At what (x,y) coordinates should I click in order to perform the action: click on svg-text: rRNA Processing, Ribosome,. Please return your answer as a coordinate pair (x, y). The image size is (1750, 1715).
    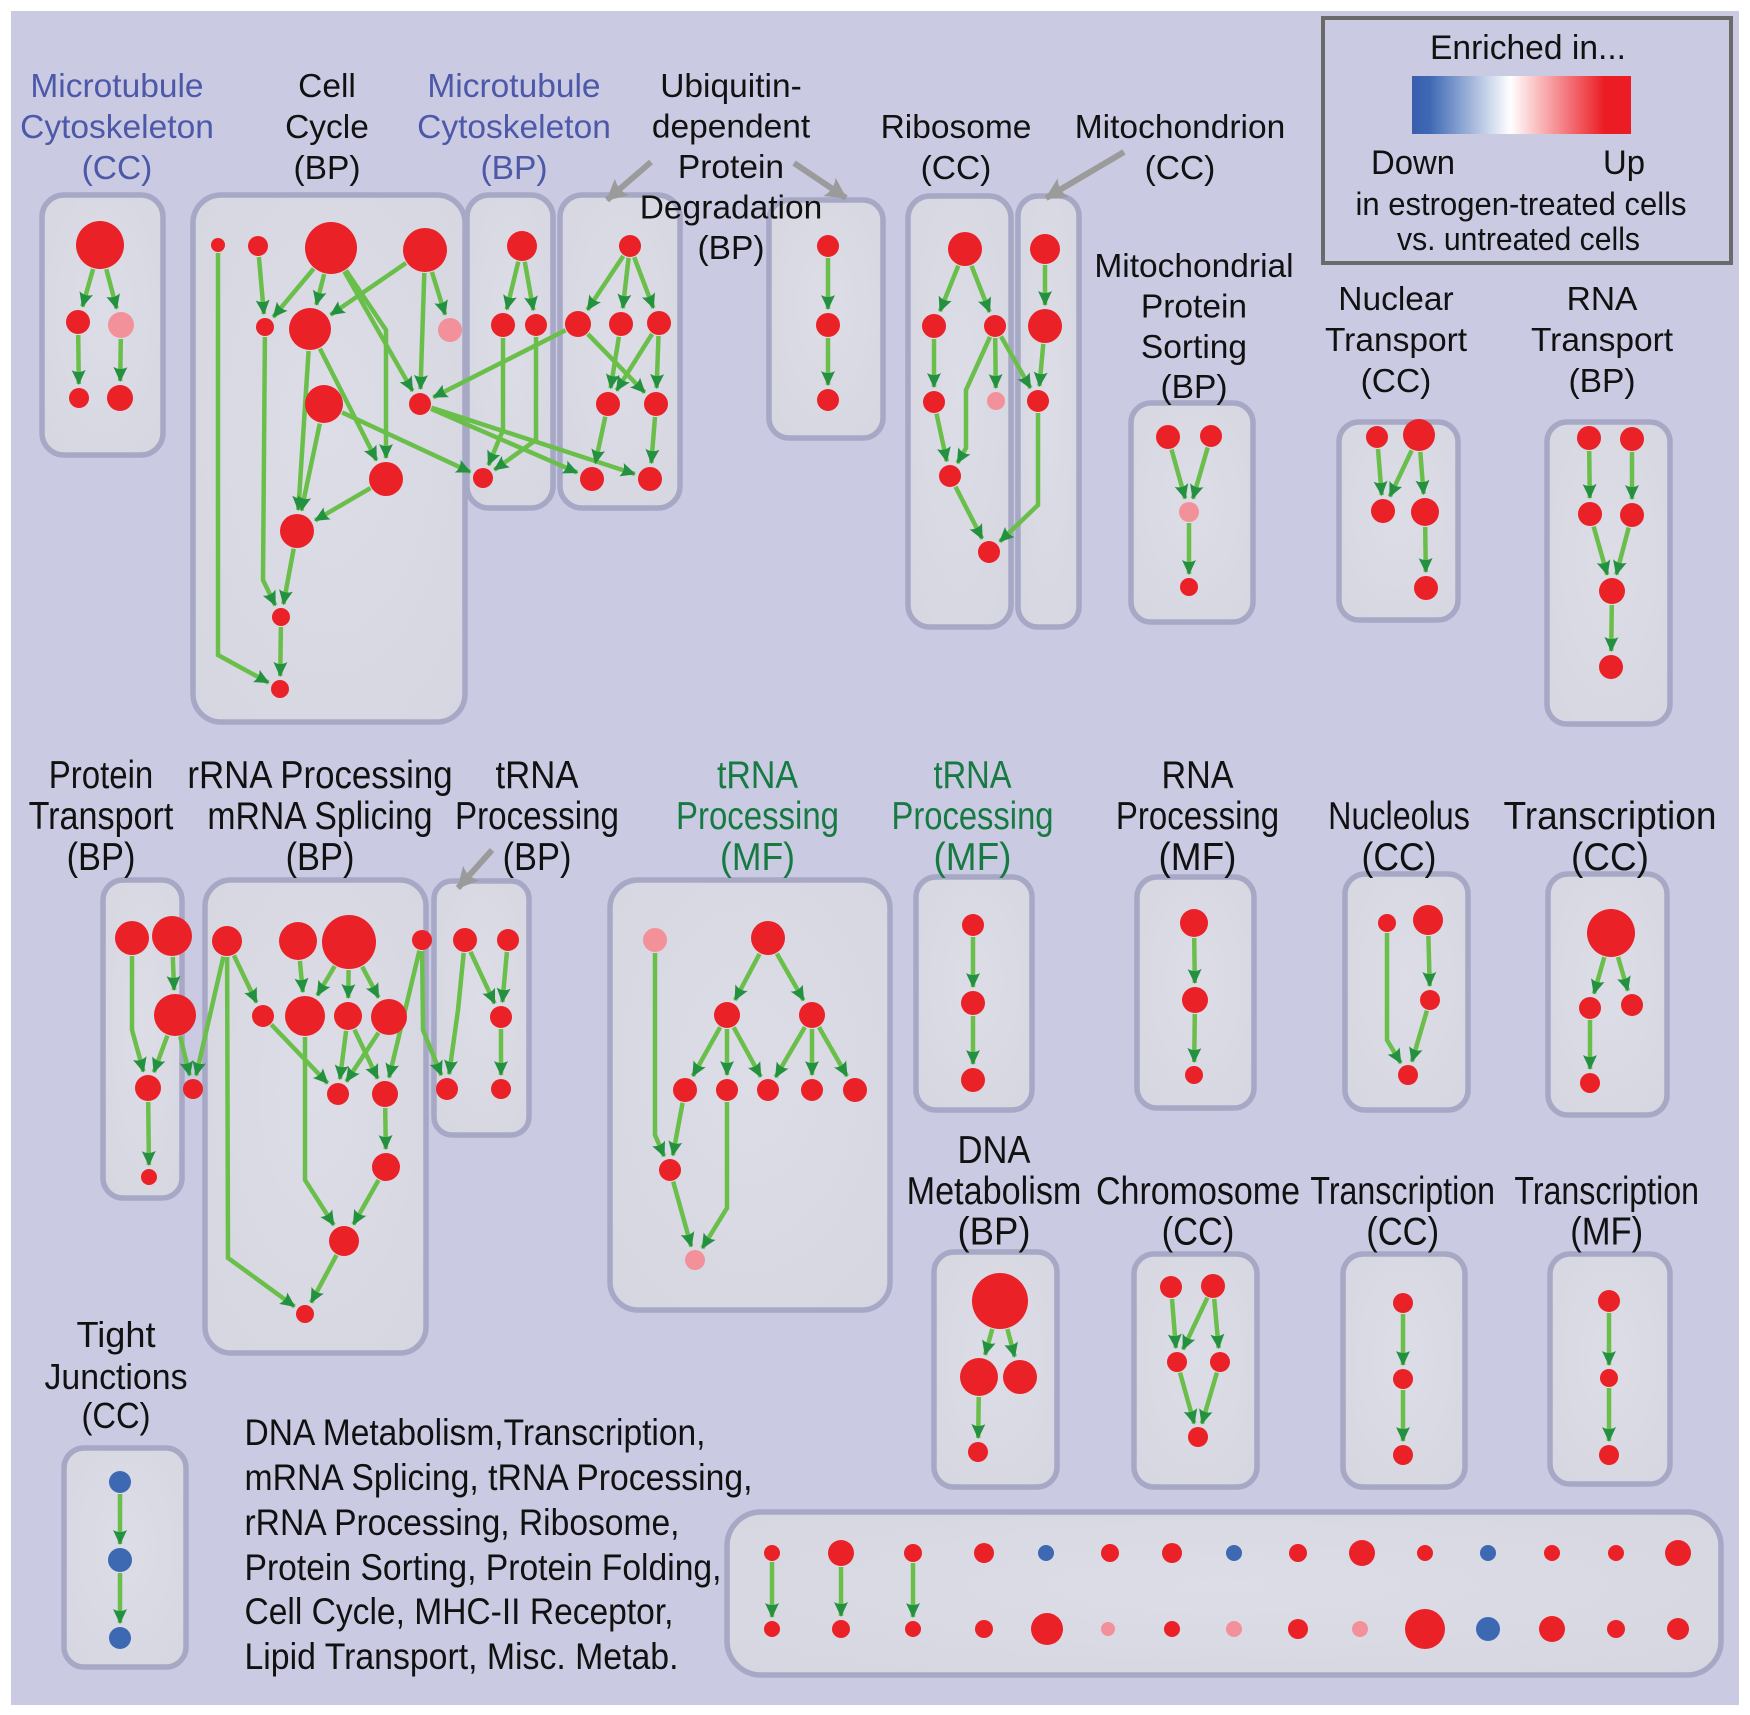
    Looking at the image, I should click on (462, 1522).